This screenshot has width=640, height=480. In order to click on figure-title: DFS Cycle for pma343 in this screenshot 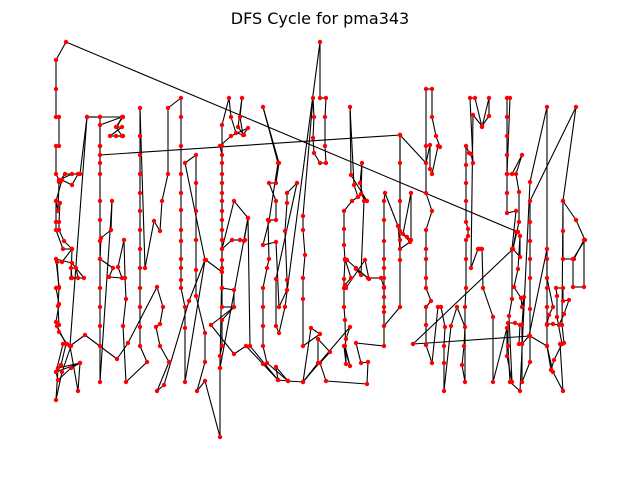, I will do `click(320, 18)`.